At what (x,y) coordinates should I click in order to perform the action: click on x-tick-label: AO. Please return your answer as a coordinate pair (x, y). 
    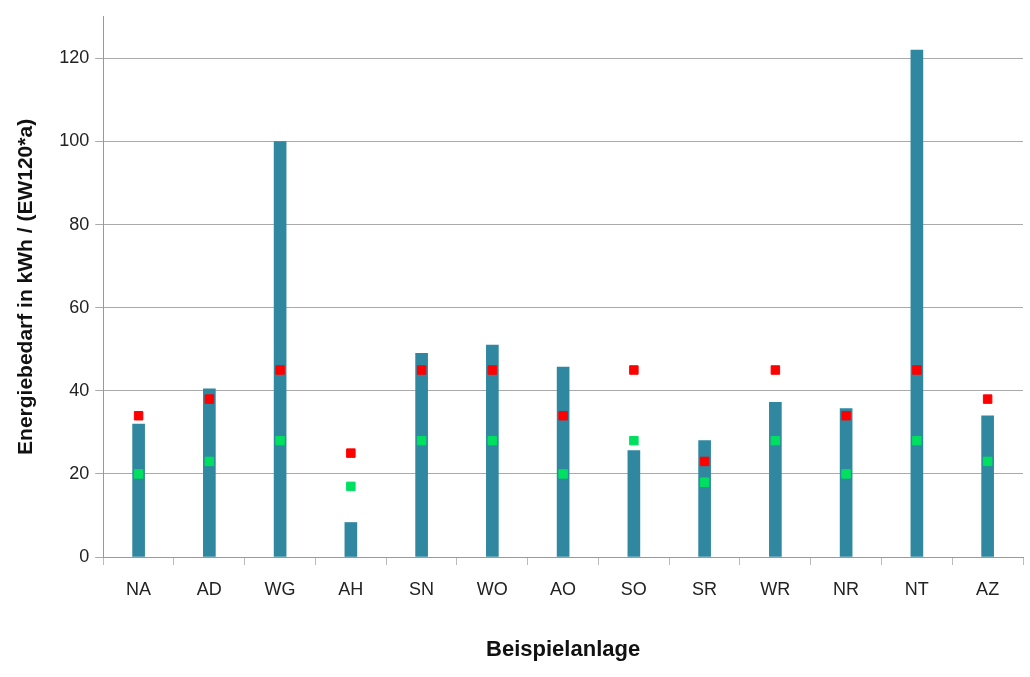
    Looking at the image, I should click on (563, 588).